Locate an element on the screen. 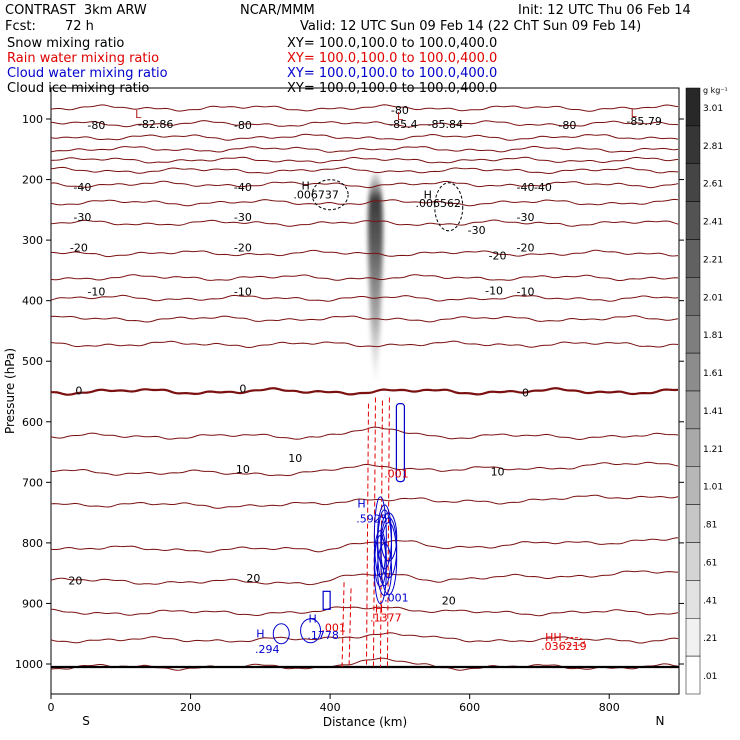 The image size is (740, 740). contour-label: -20 is located at coordinates (498, 255).